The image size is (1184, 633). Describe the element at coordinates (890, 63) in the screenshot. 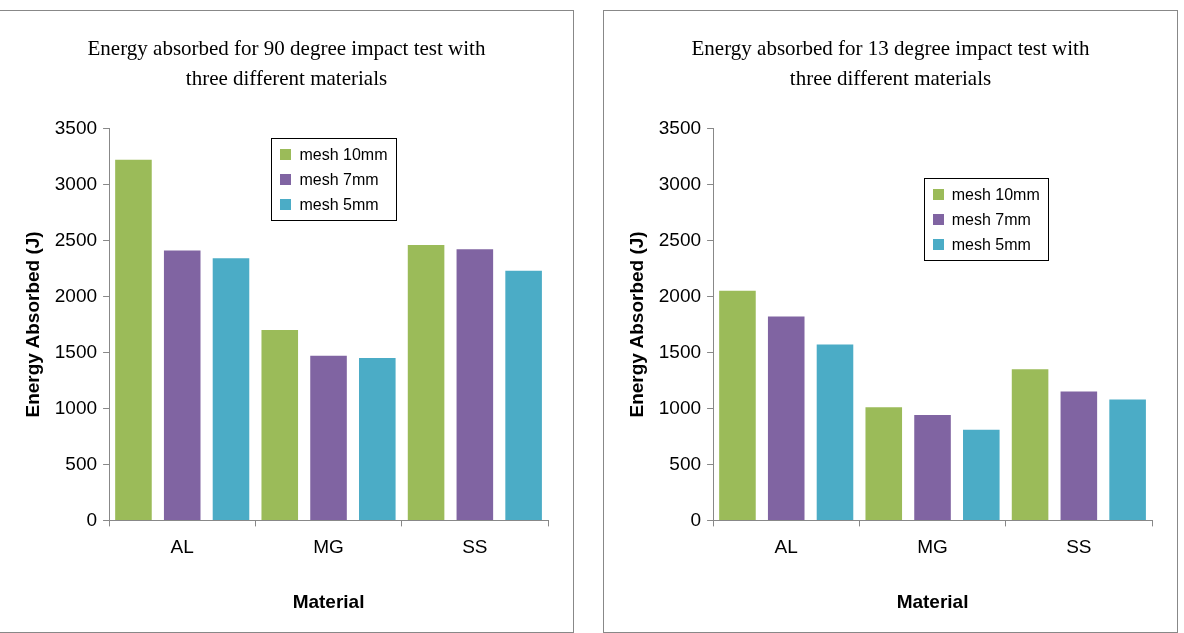

I see `chart-title: Energy absorbed for 13 degree impact test with three different materials` at that location.